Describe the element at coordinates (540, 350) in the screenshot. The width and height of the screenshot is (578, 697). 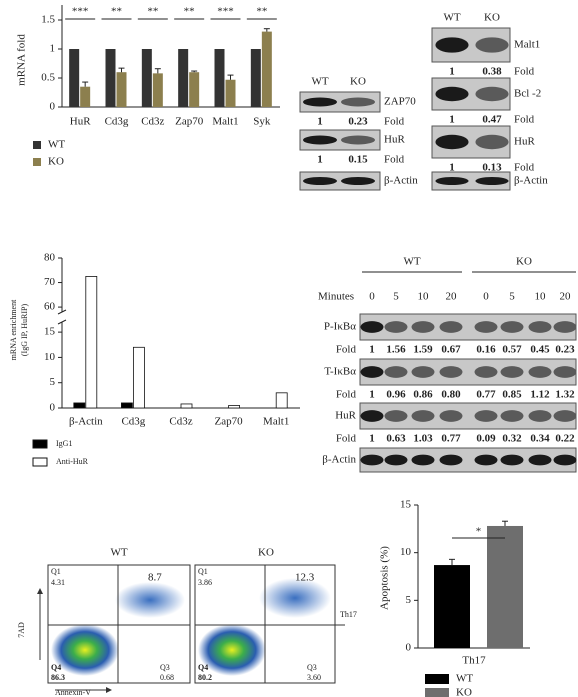
I see `fold-value: 0.45` at that location.